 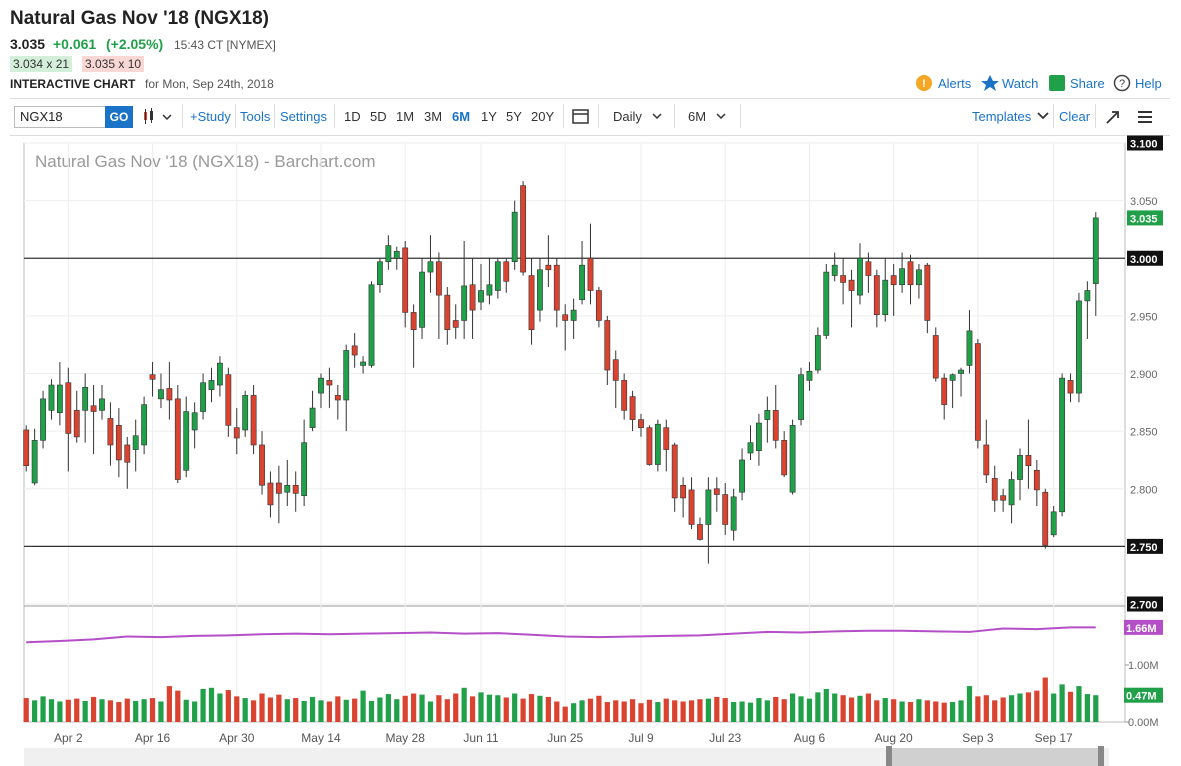 What do you see at coordinates (725, 738) in the screenshot?
I see `x-tick-label: Jul 23` at bounding box center [725, 738].